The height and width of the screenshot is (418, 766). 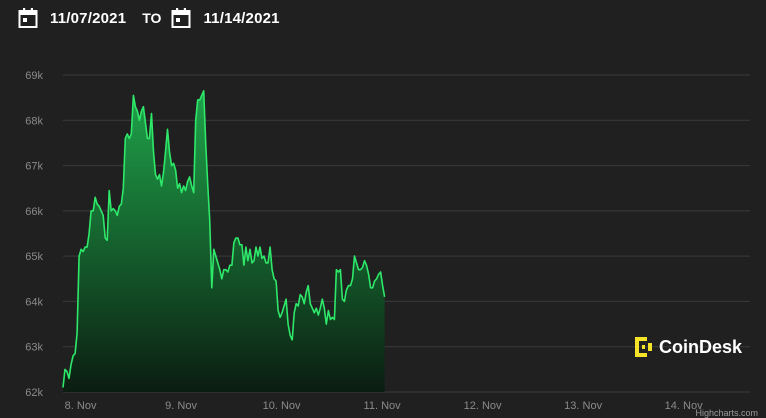 I want to click on coindesk-logo: CoinDesk, so click(x=688, y=347).